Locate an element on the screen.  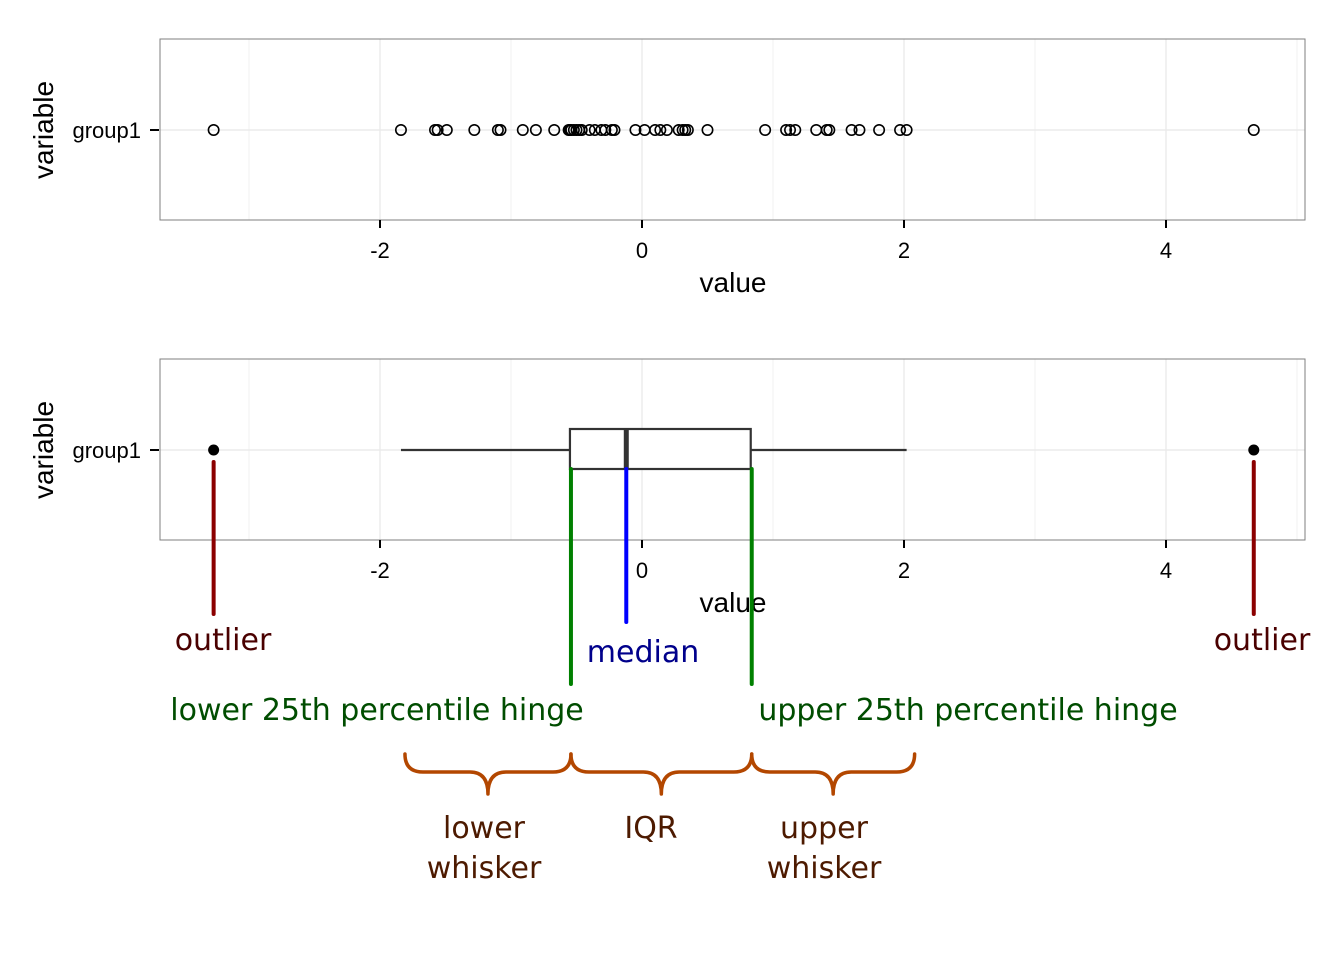
iqr-label: IQR is located at coordinates (650, 828).